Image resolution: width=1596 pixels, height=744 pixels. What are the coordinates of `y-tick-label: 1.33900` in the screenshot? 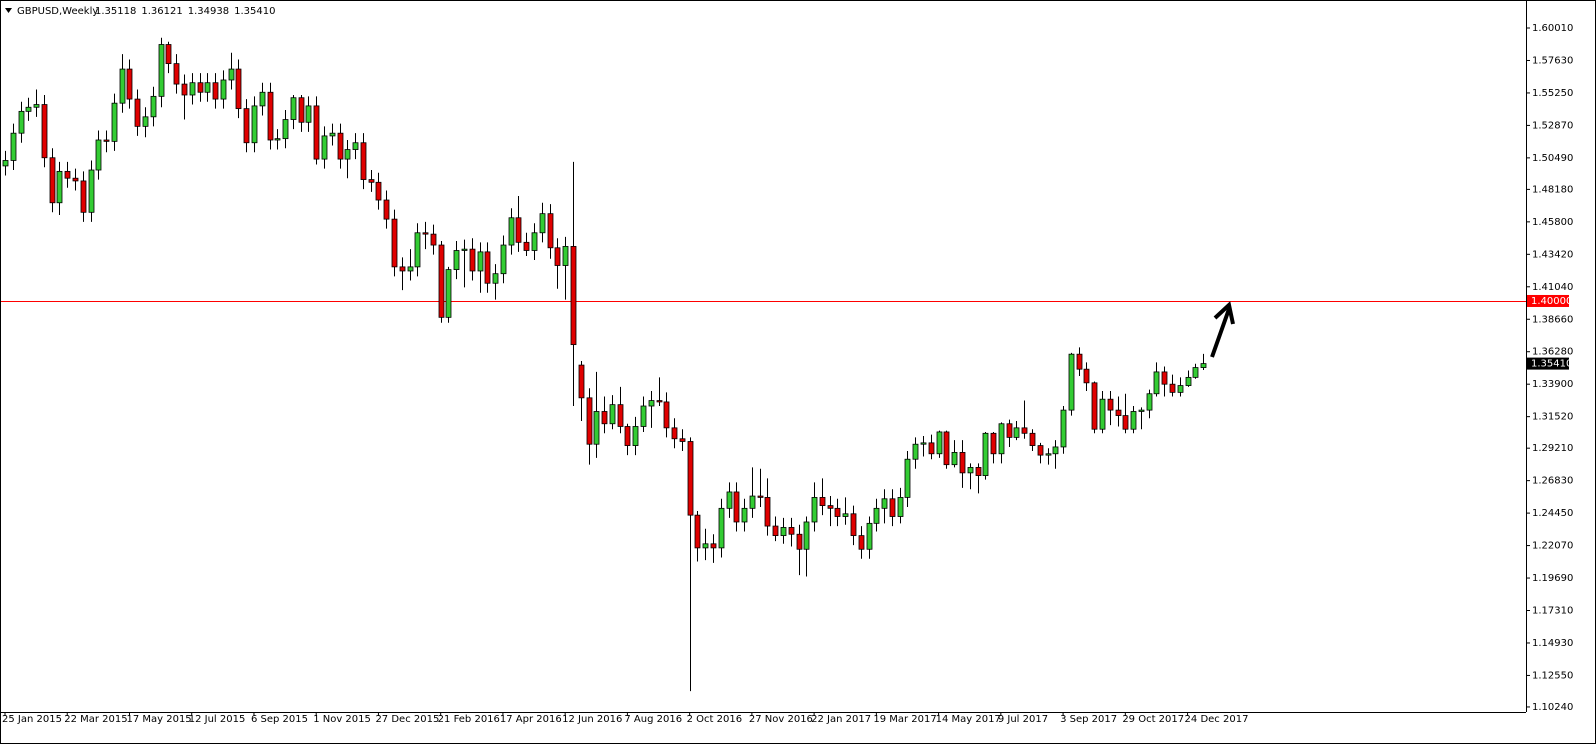 It's located at (1552, 384).